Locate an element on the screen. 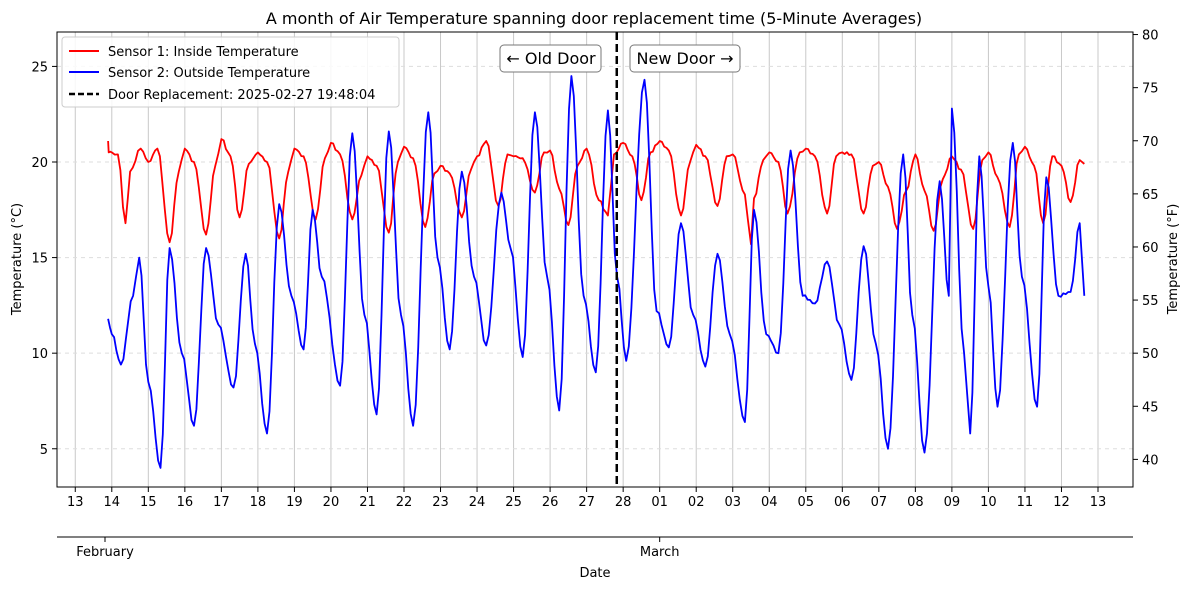  x-tick-label: 05 is located at coordinates (806, 502).